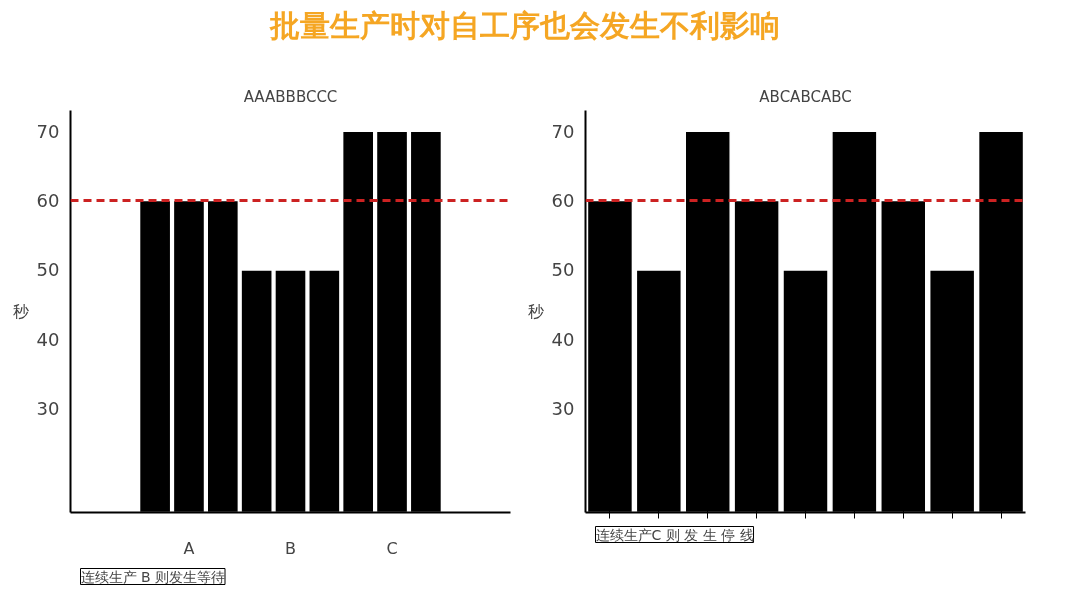 This screenshot has height=608, width=1080. What do you see at coordinates (392, 548) in the screenshot?
I see `x-tick-label: C` at bounding box center [392, 548].